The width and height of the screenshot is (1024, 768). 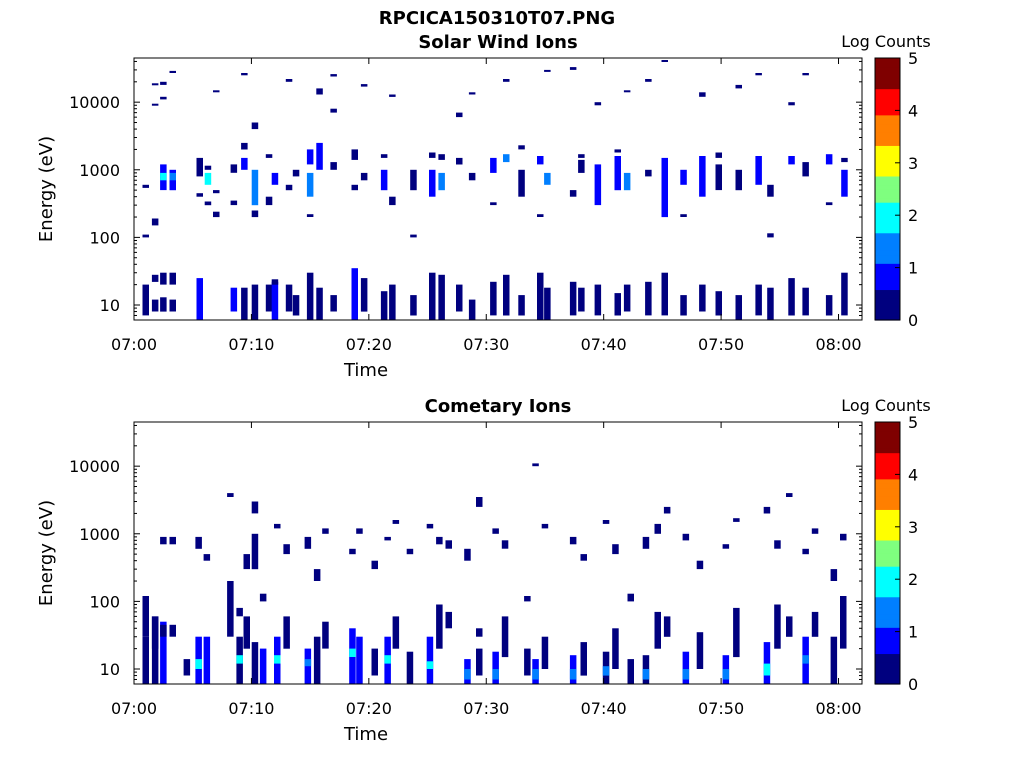 I want to click on x-tick-label: 08:00, so click(x=838, y=344).